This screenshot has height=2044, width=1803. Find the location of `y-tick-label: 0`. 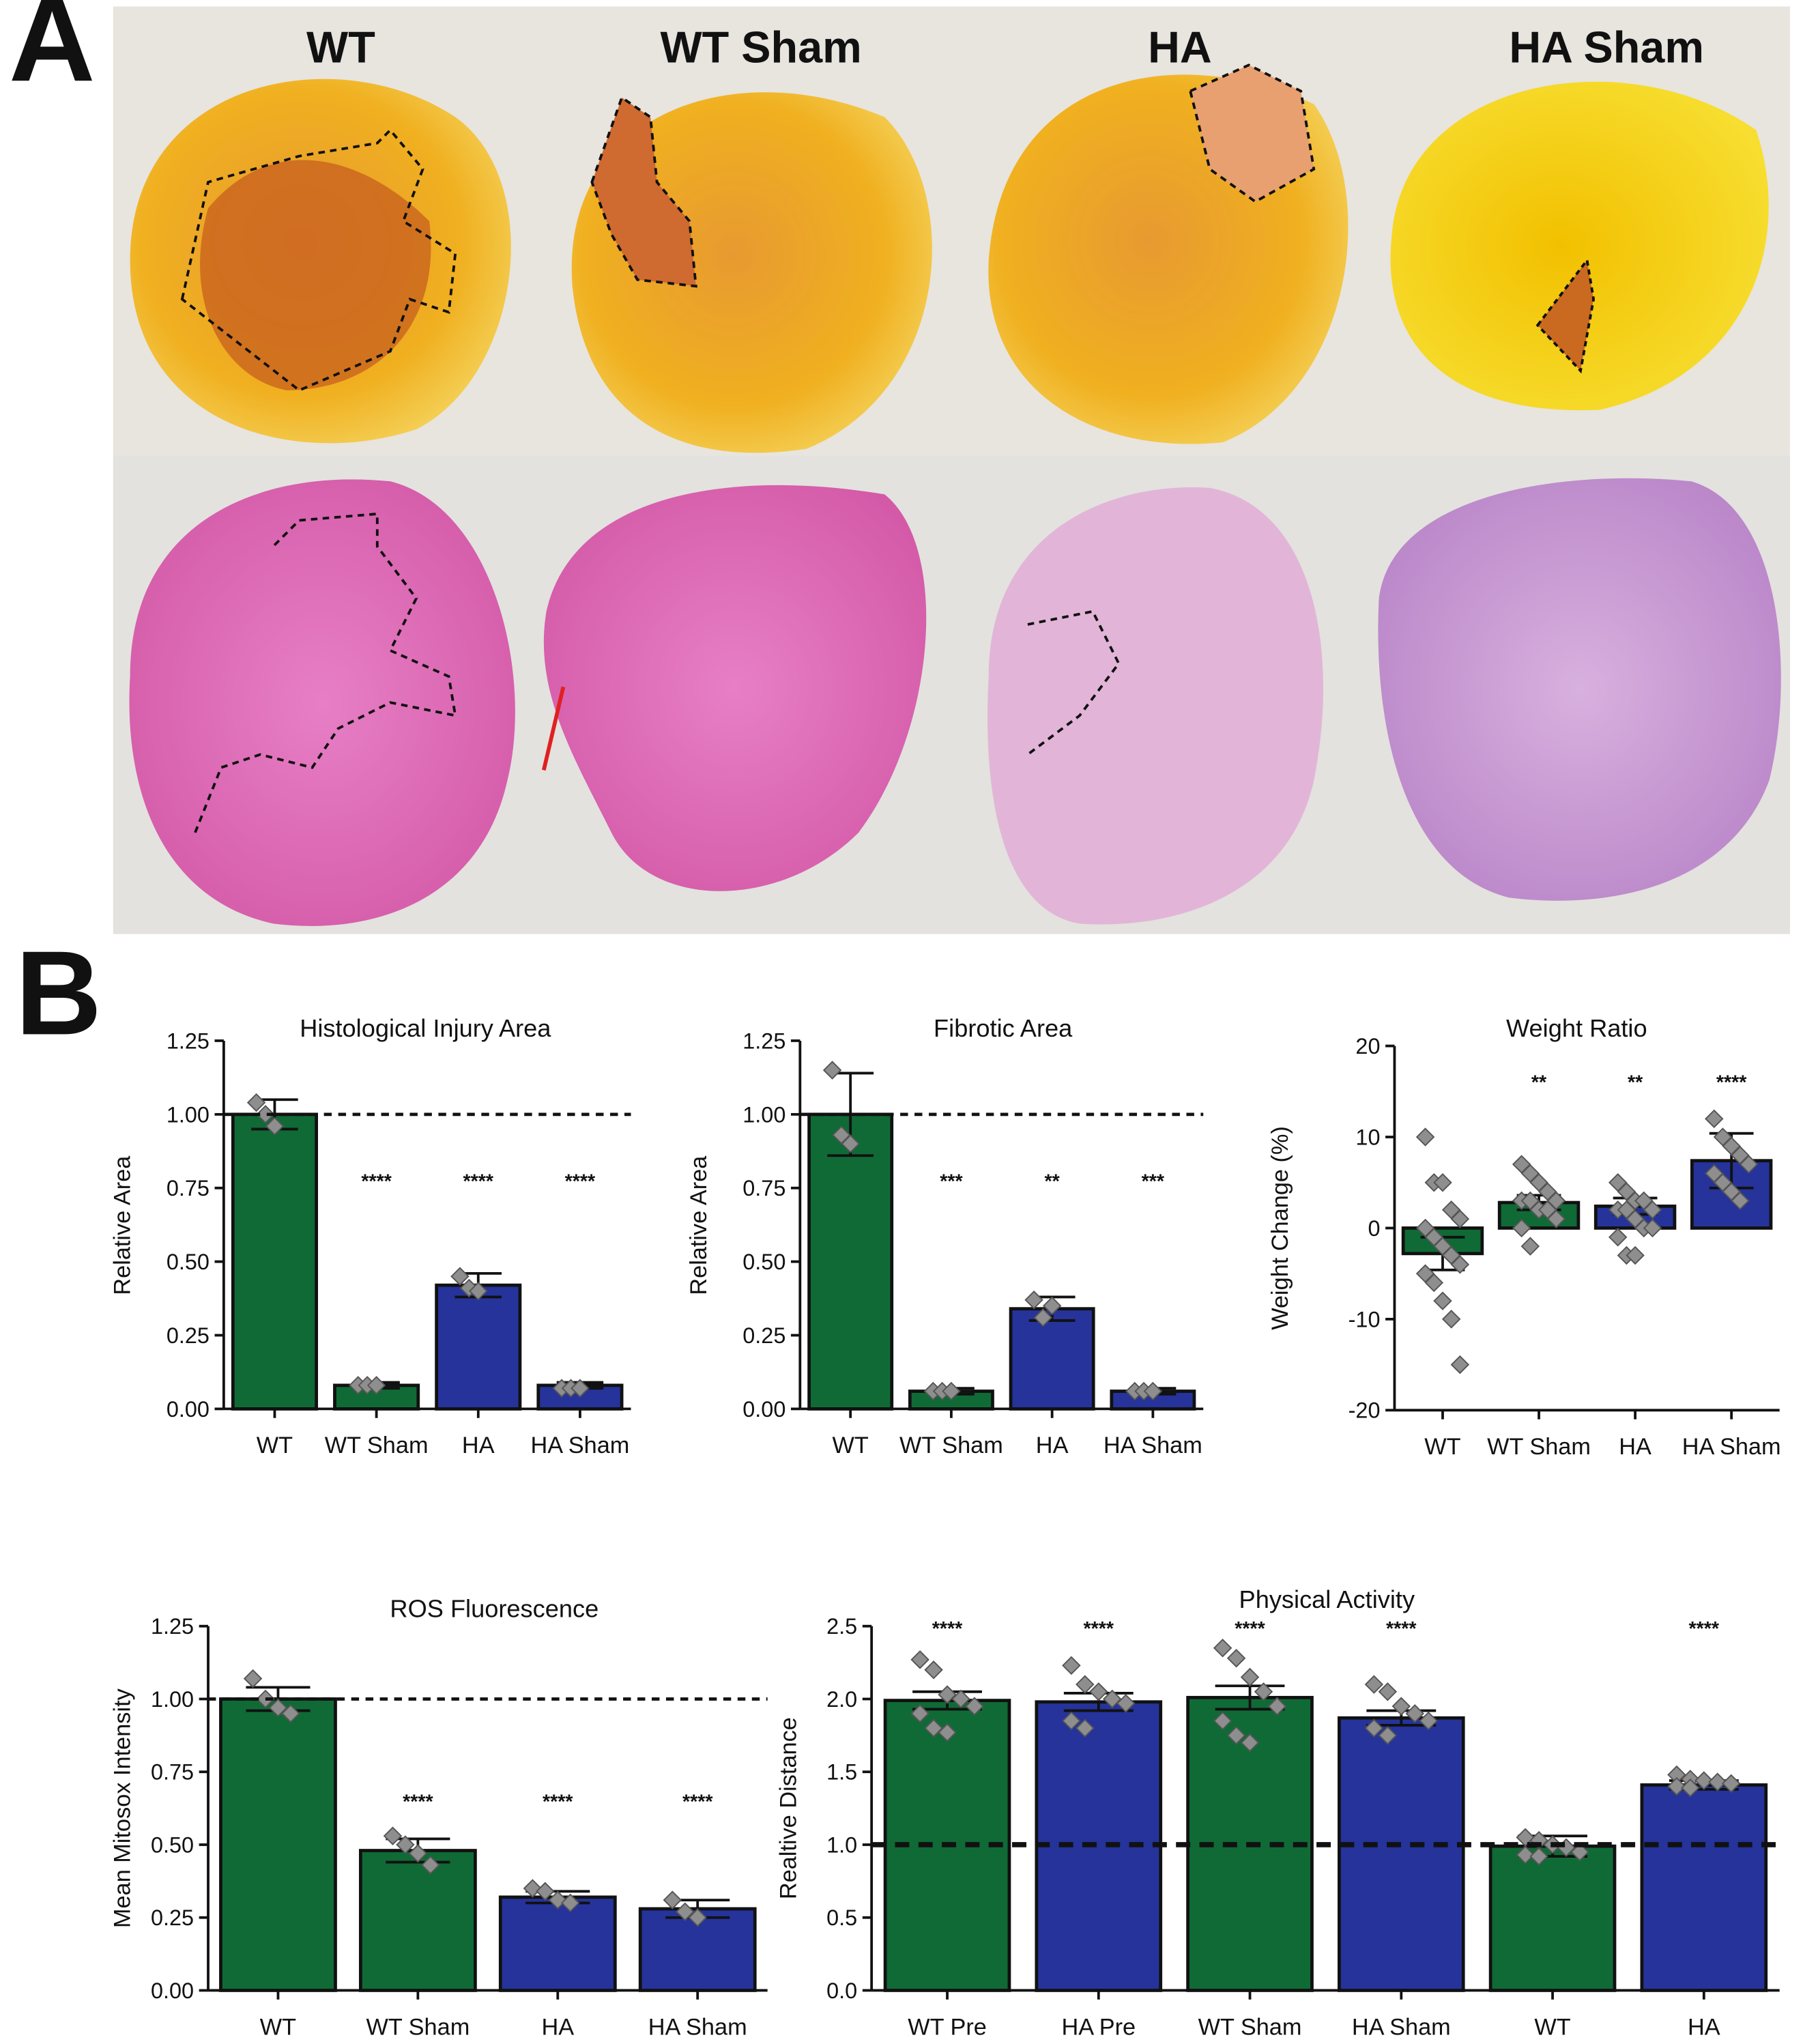

y-tick-label: 0 is located at coordinates (1374, 1228).